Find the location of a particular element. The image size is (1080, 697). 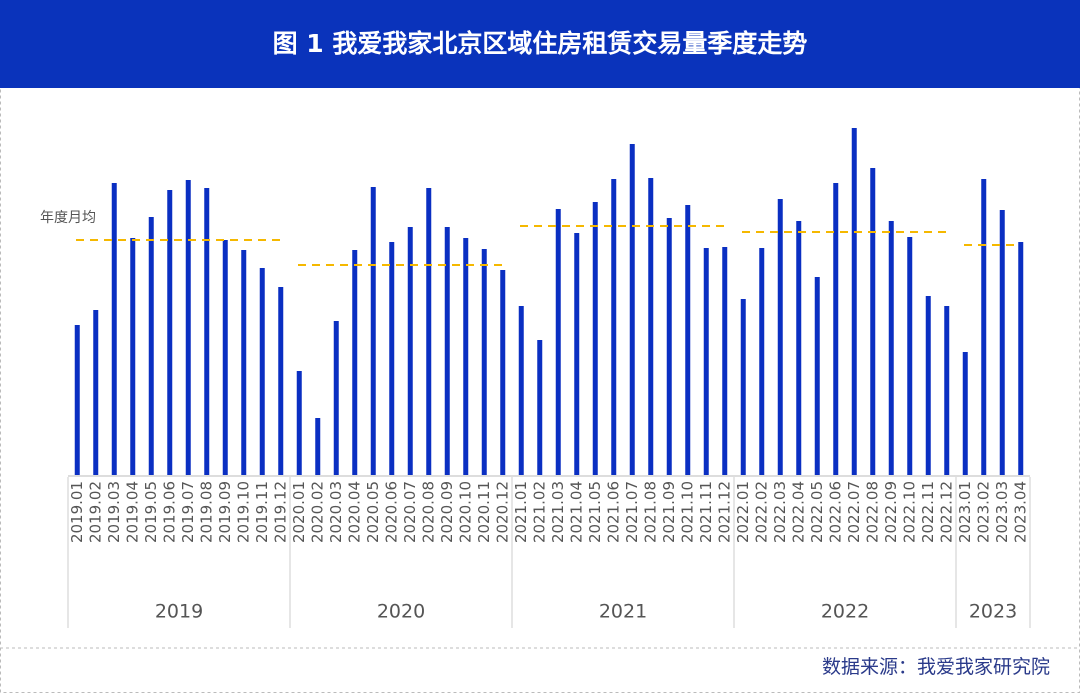

x-tick-label: 2019.03 is located at coordinates (114, 512).